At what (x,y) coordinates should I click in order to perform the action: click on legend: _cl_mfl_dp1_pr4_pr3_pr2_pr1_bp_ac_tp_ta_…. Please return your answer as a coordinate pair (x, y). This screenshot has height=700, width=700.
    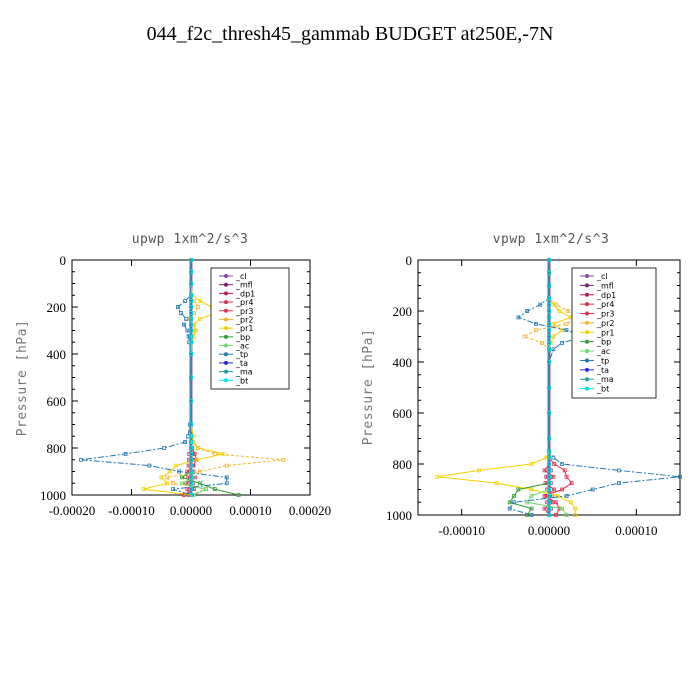
    Looking at the image, I should click on (614, 333).